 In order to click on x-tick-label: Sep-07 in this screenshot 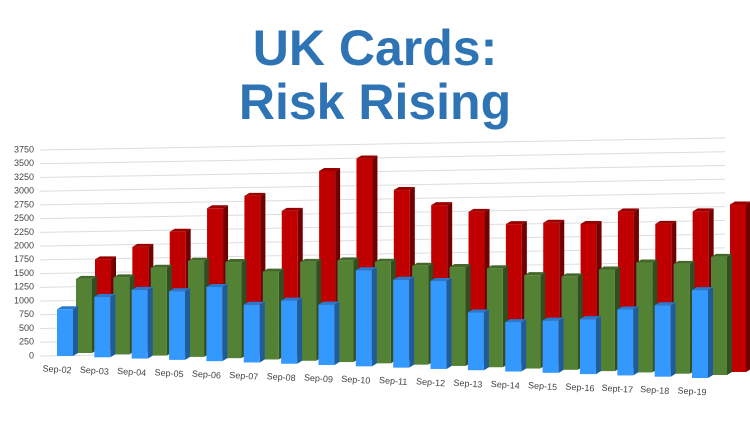, I will do `click(244, 376)`.